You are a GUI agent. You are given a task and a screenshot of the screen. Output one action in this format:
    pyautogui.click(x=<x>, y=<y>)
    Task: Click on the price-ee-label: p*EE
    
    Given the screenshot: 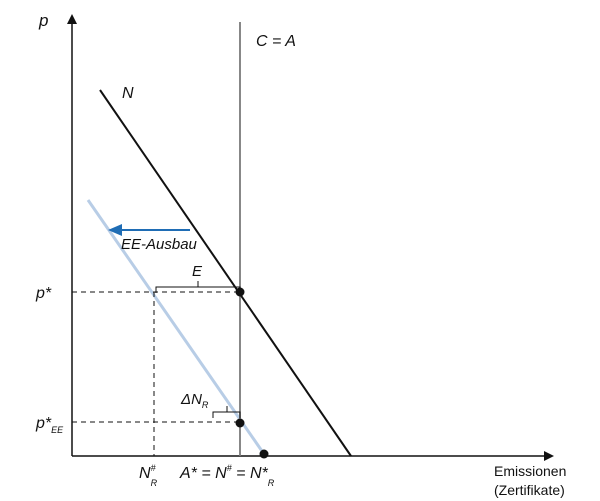 What is the action you would take?
    pyautogui.click(x=49, y=425)
    